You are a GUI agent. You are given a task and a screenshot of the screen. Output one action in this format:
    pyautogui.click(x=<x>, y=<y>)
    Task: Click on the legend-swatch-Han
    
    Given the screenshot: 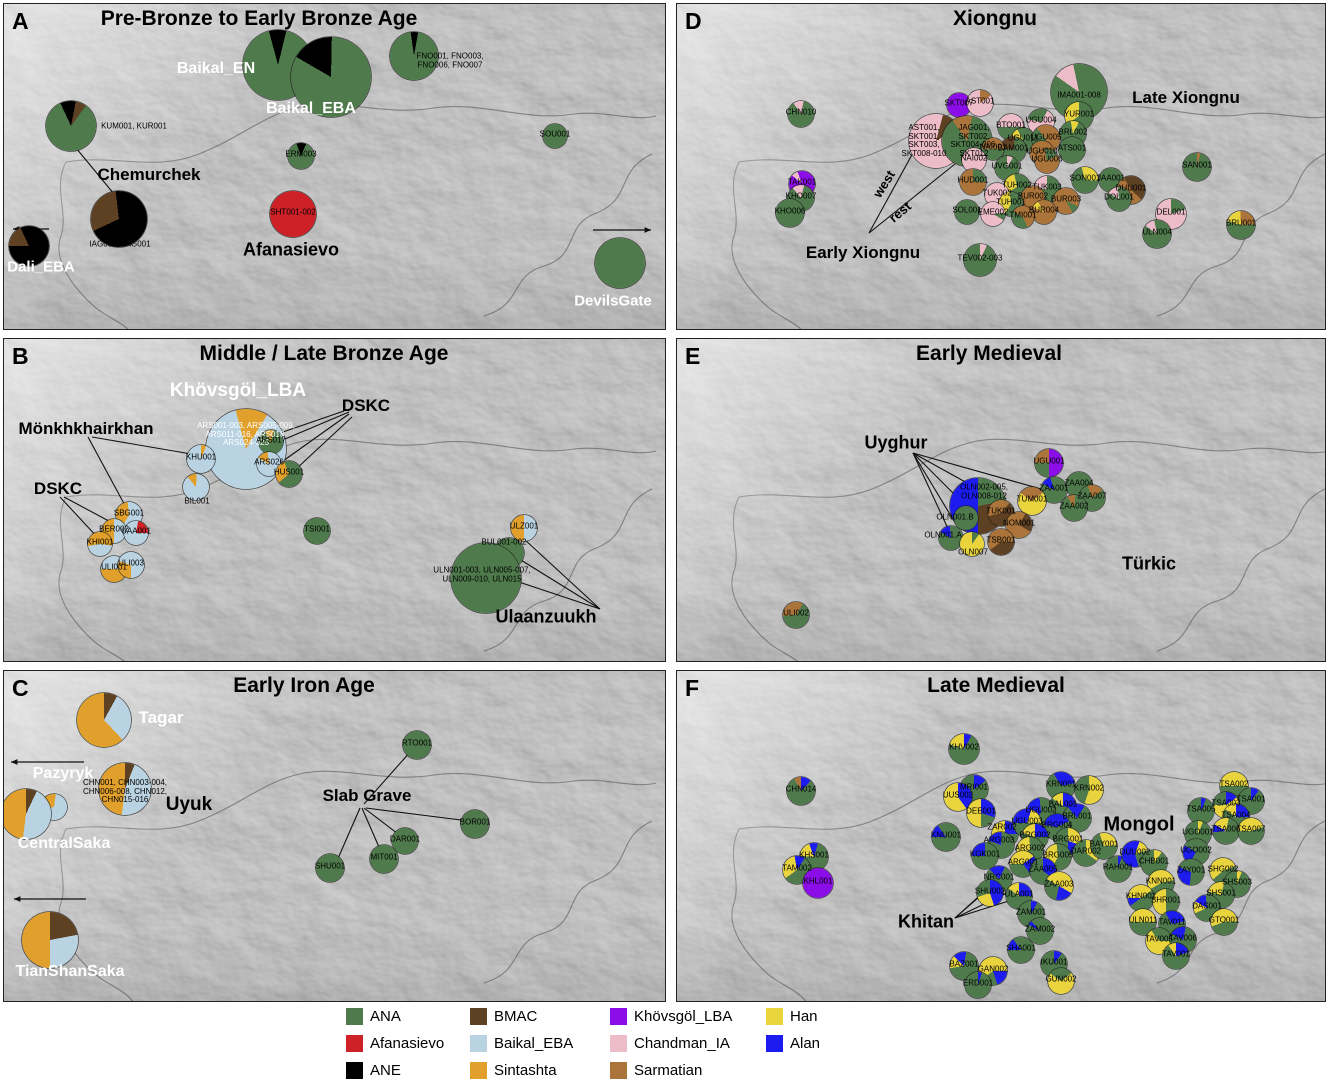 What is the action you would take?
    pyautogui.click(x=774, y=1016)
    